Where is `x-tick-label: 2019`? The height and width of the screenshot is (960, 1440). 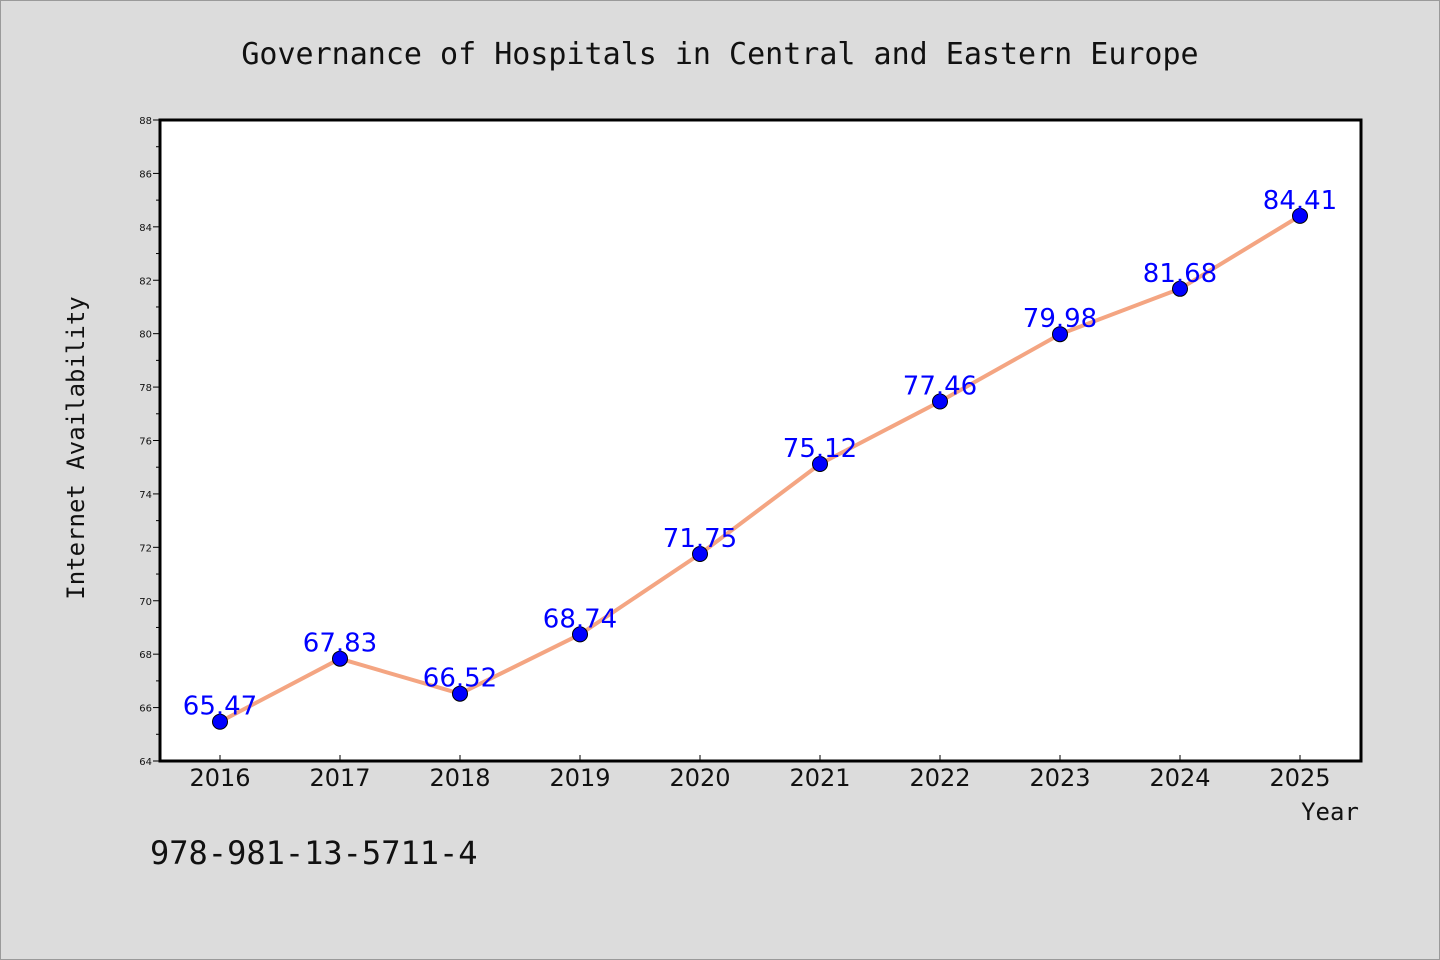
x-tick-label: 2019 is located at coordinates (579, 778).